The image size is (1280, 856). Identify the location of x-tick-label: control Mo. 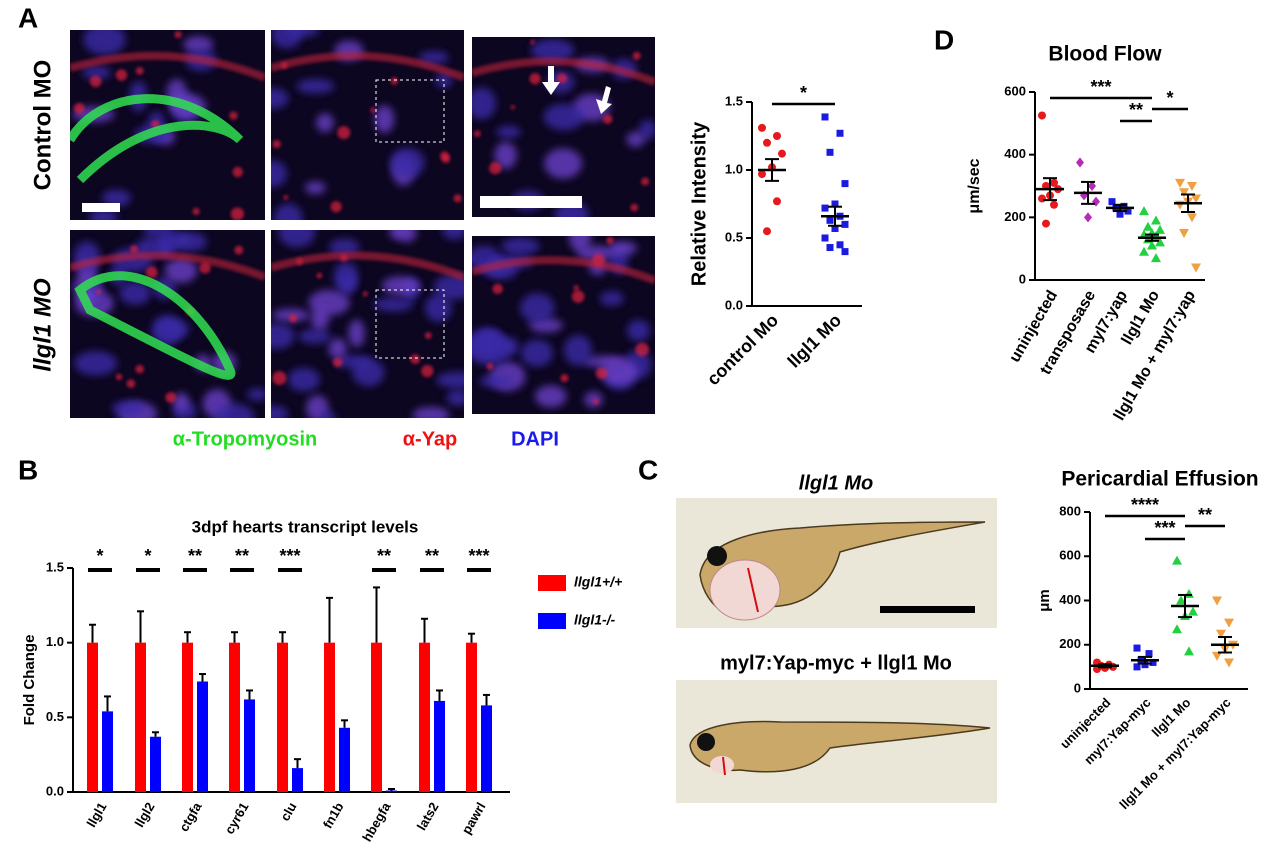
(742, 349).